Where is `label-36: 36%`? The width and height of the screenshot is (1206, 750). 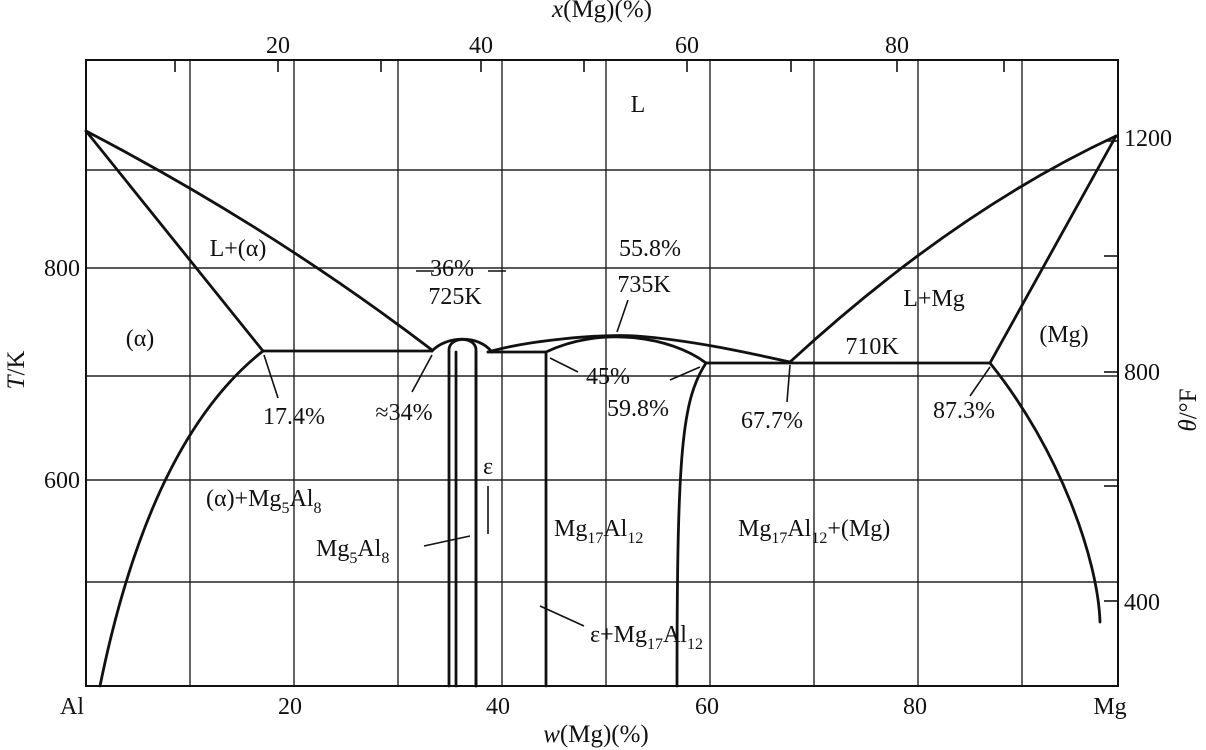 label-36: 36% is located at coordinates (452, 269).